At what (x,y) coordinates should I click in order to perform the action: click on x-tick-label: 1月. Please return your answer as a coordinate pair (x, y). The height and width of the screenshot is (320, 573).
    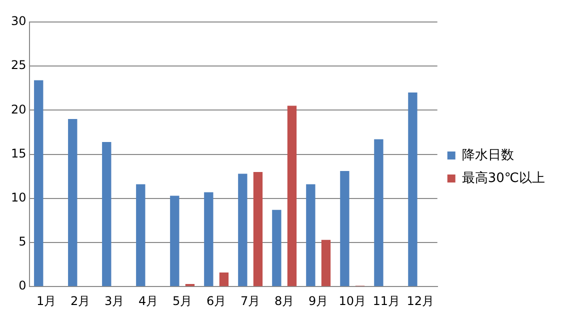
    Looking at the image, I should click on (46, 301).